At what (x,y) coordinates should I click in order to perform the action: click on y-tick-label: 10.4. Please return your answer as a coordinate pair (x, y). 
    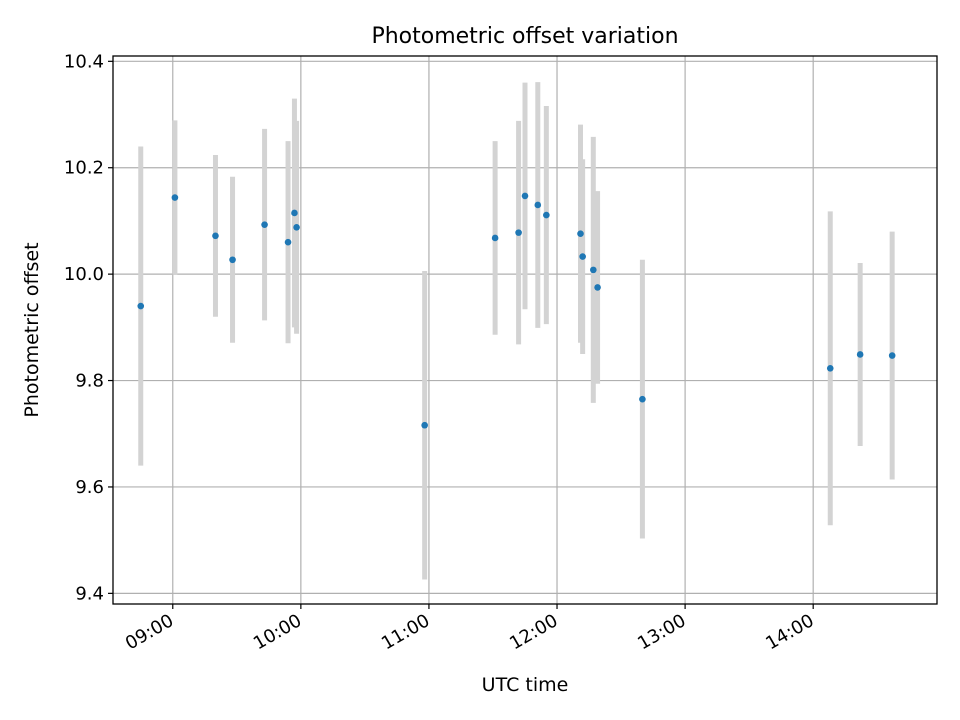
    Looking at the image, I should click on (84, 61).